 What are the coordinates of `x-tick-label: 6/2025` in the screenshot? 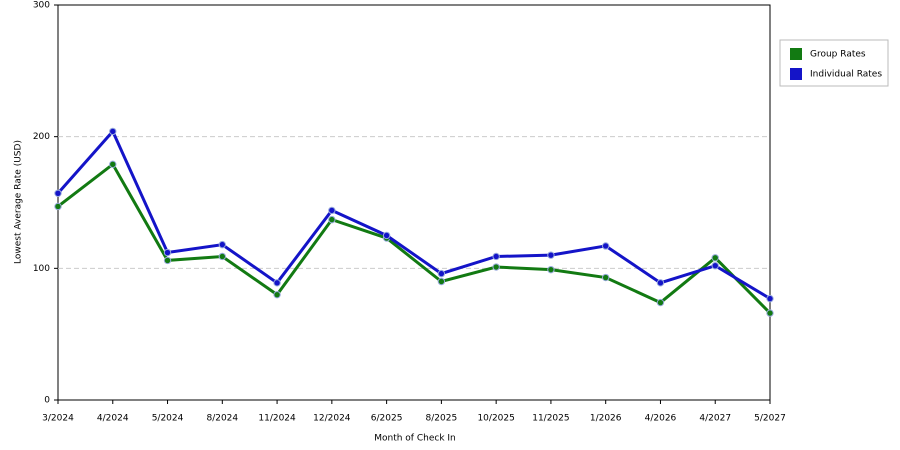 It's located at (387, 419).